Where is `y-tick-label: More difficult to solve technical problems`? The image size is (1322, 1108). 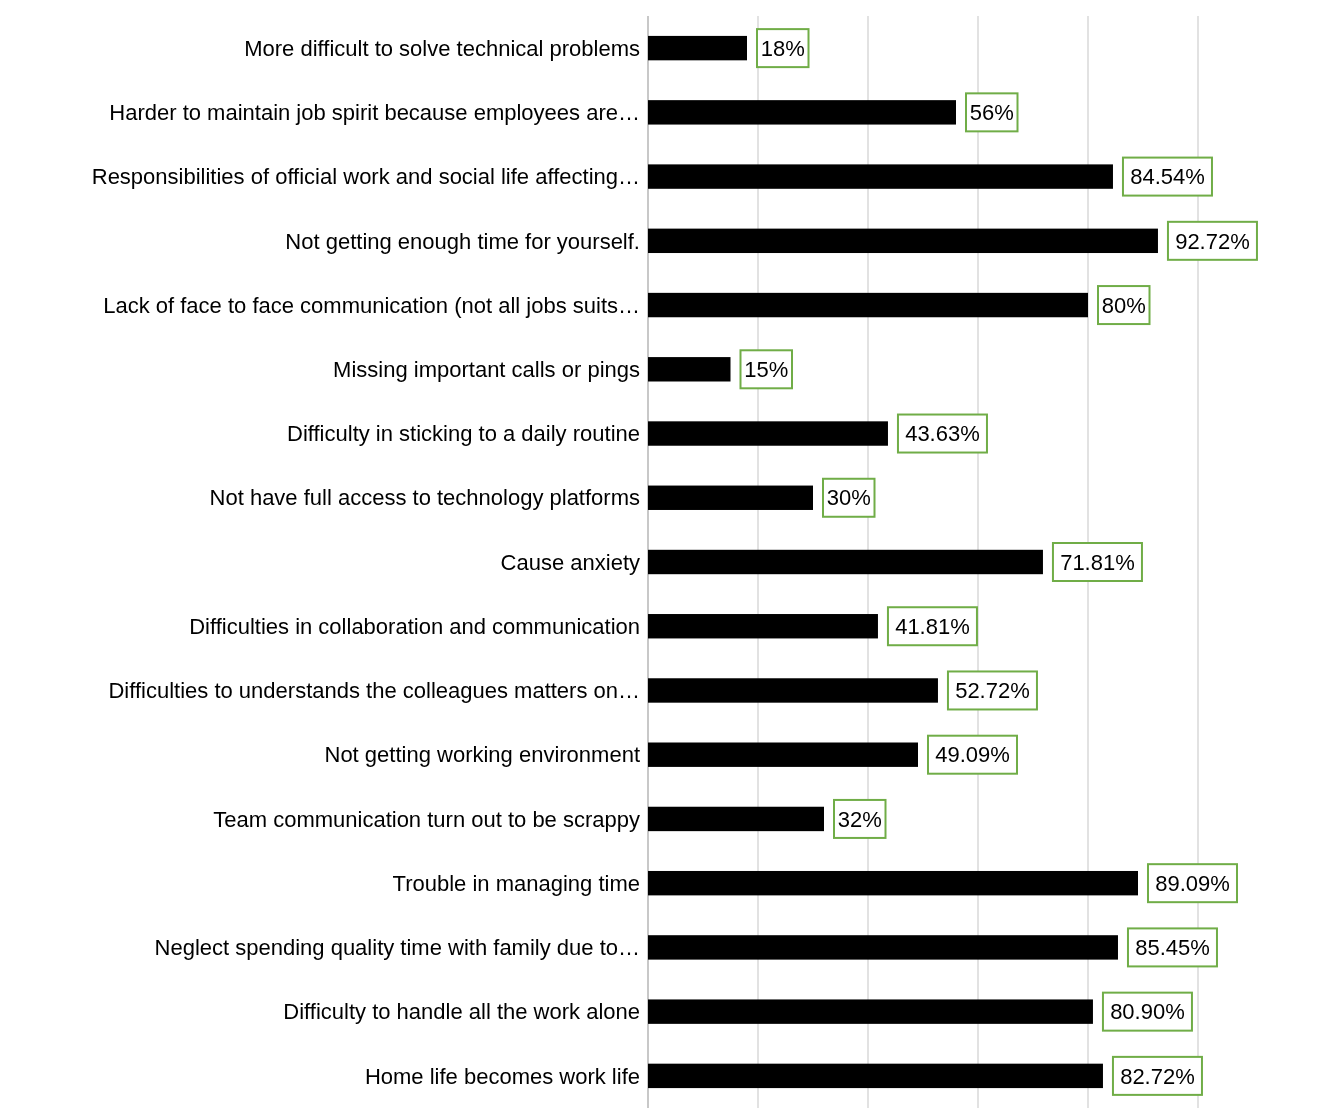 y-tick-label: More difficult to solve technical problems is located at coordinates (442, 48).